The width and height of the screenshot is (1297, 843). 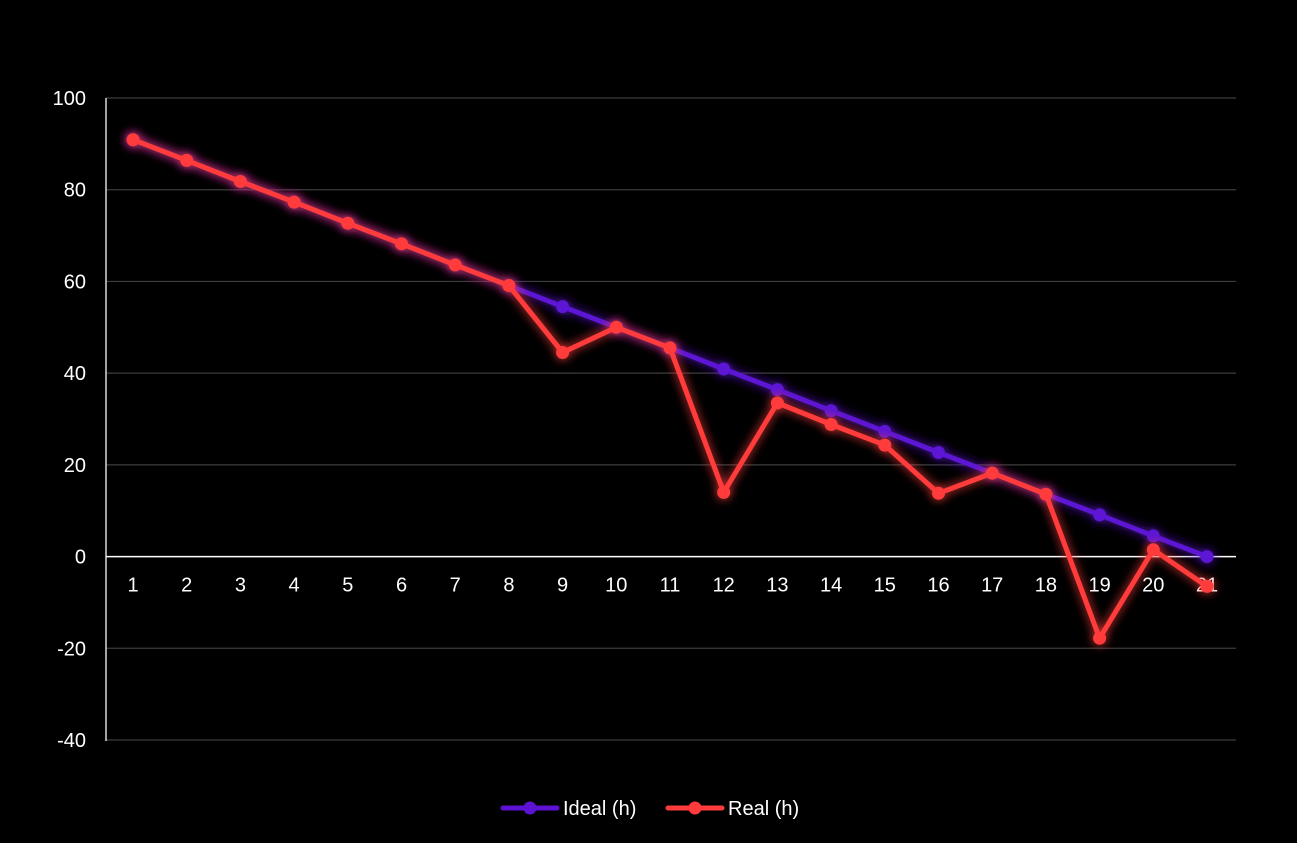 What do you see at coordinates (71, 649) in the screenshot?
I see `y-tick-label: -20` at bounding box center [71, 649].